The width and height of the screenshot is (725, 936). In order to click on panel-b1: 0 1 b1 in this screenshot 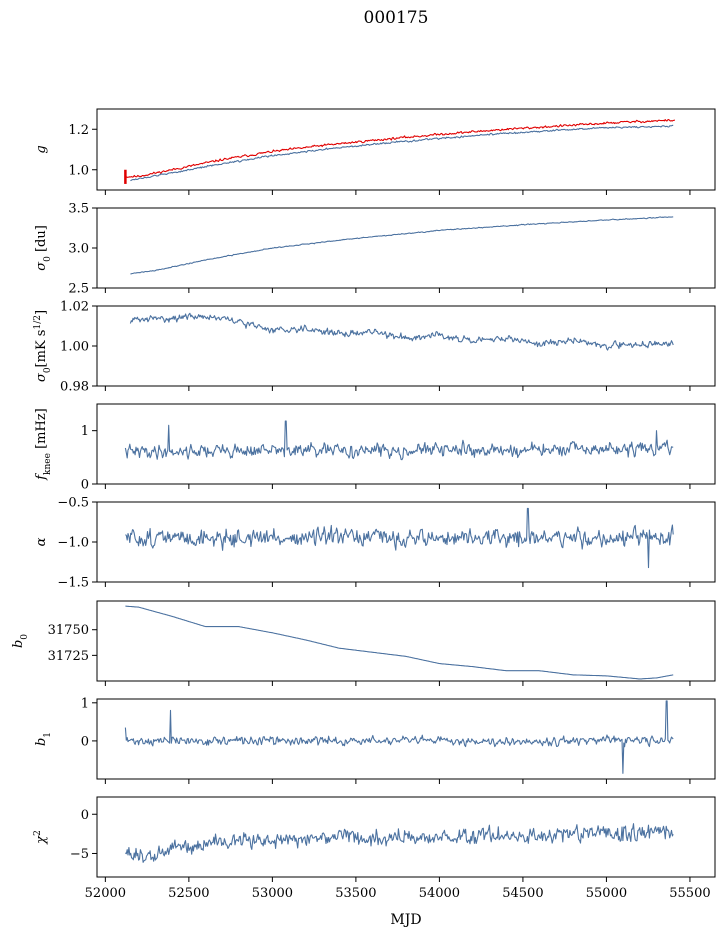, I will do `click(375, 740)`.